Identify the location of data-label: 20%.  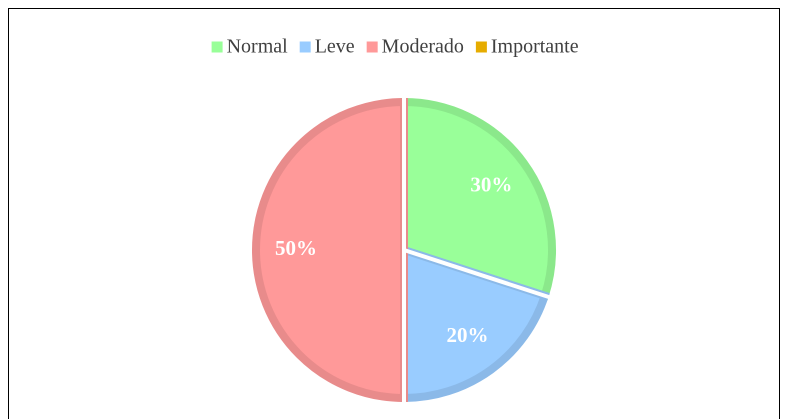
(468, 335).